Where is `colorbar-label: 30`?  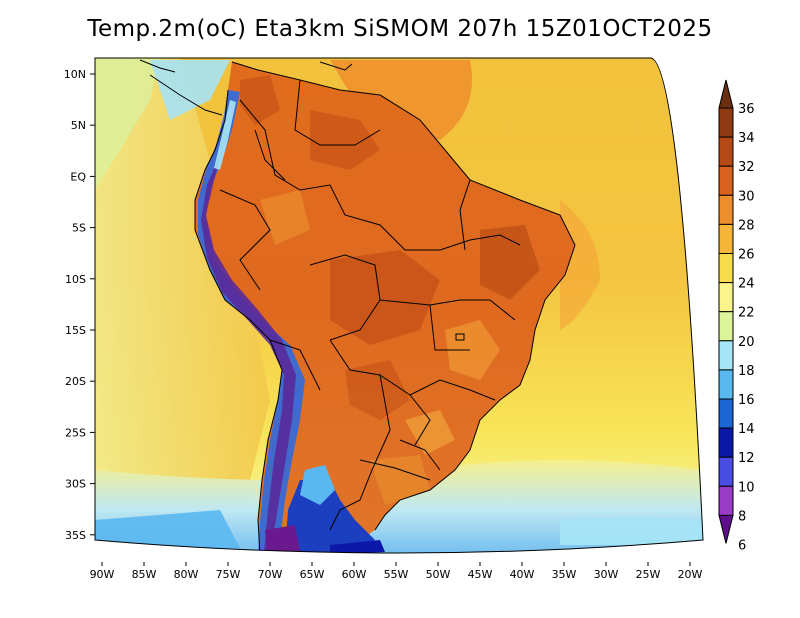 colorbar-label: 30 is located at coordinates (746, 196).